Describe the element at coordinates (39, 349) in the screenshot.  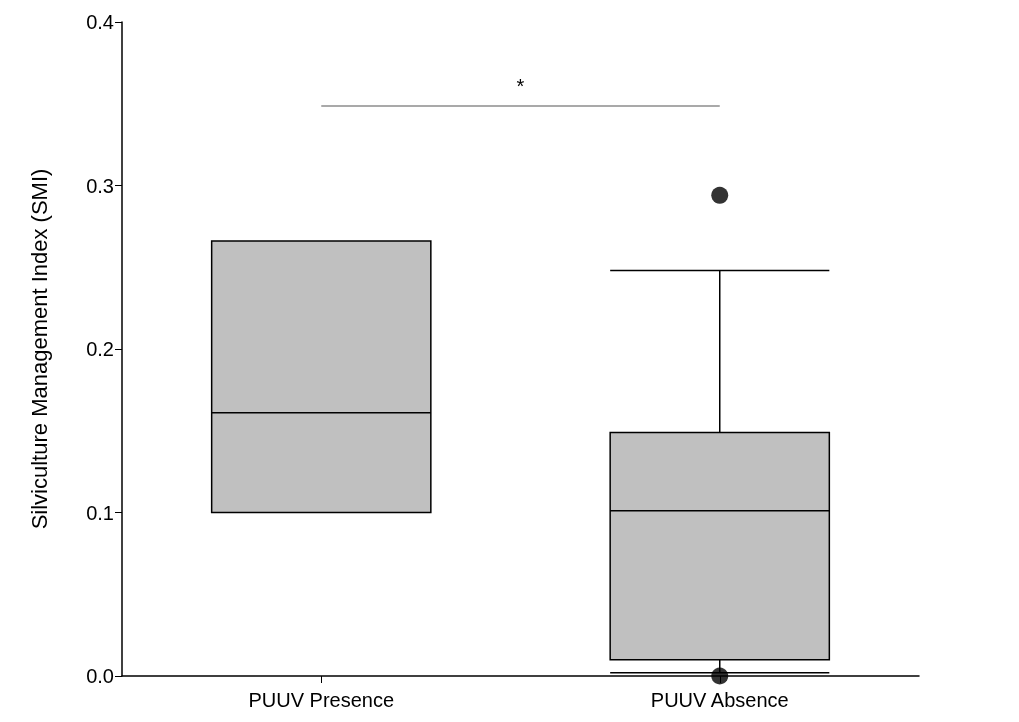
I see `y-axis-title: Silviculture Management Index (SMI)` at that location.